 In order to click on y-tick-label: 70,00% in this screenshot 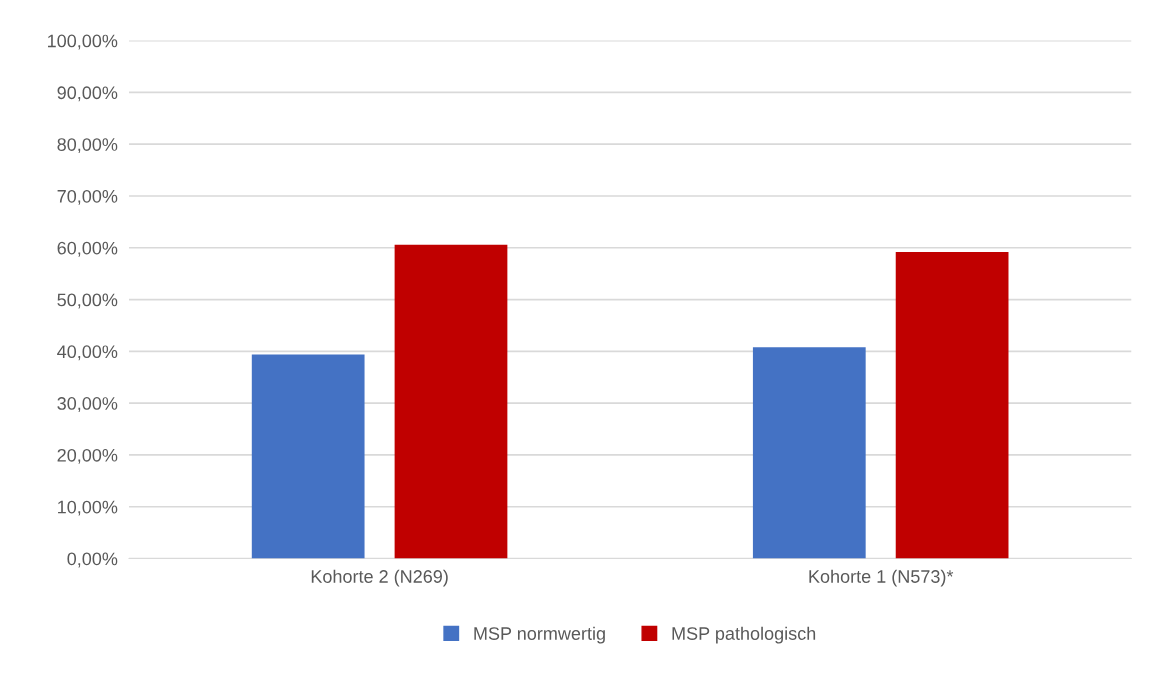, I will do `click(87, 197)`.